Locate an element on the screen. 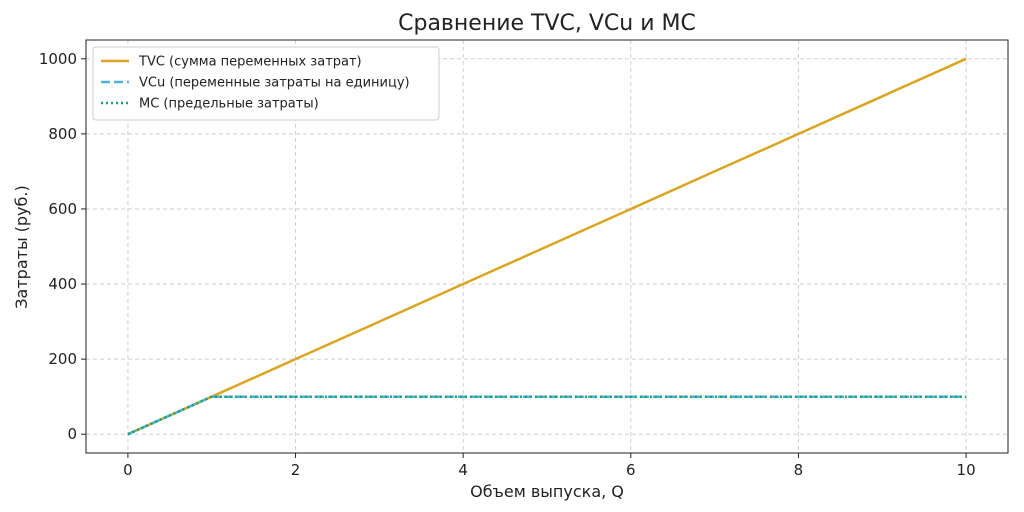 Image resolution: width=1024 pixels, height=512 pixels. y-tick-label: 600 is located at coordinates (62, 209).